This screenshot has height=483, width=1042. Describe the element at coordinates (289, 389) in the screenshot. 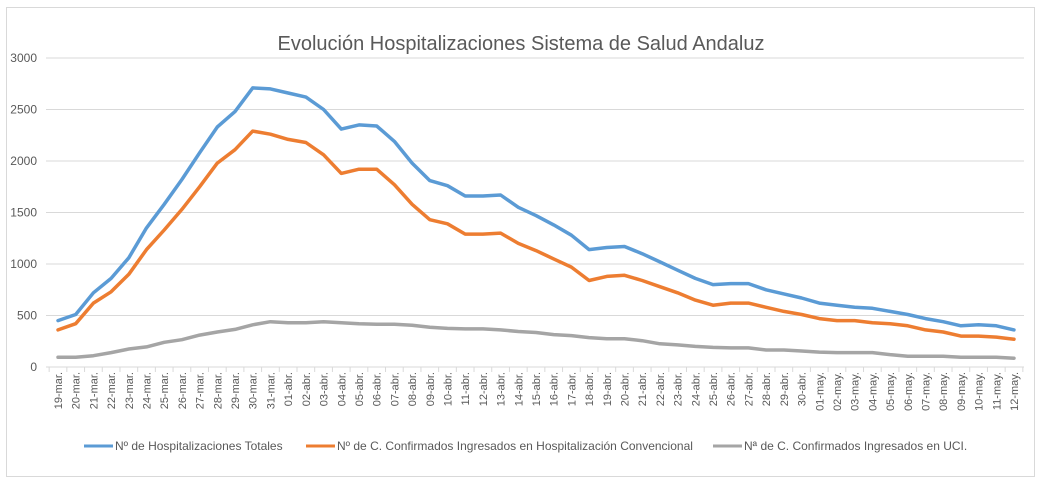

I see `x-tick-label: 01-abr.` at that location.